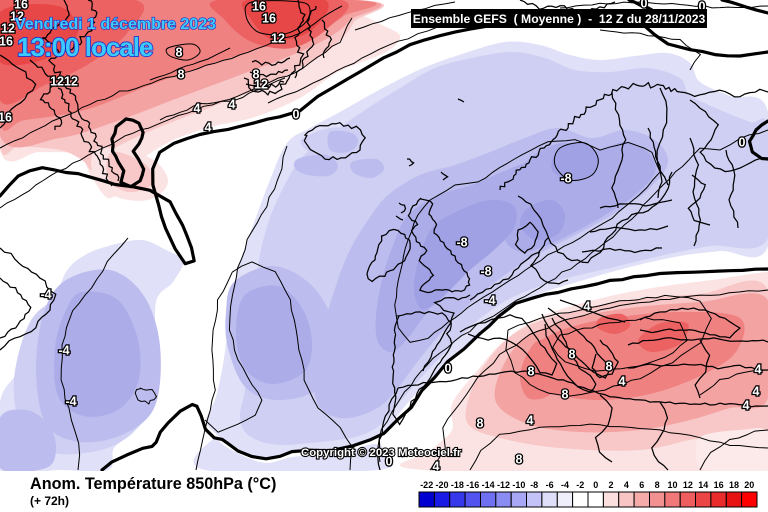 The width and height of the screenshot is (768, 512). What do you see at coordinates (734, 485) in the screenshot?
I see `svg-text: 18` at bounding box center [734, 485].